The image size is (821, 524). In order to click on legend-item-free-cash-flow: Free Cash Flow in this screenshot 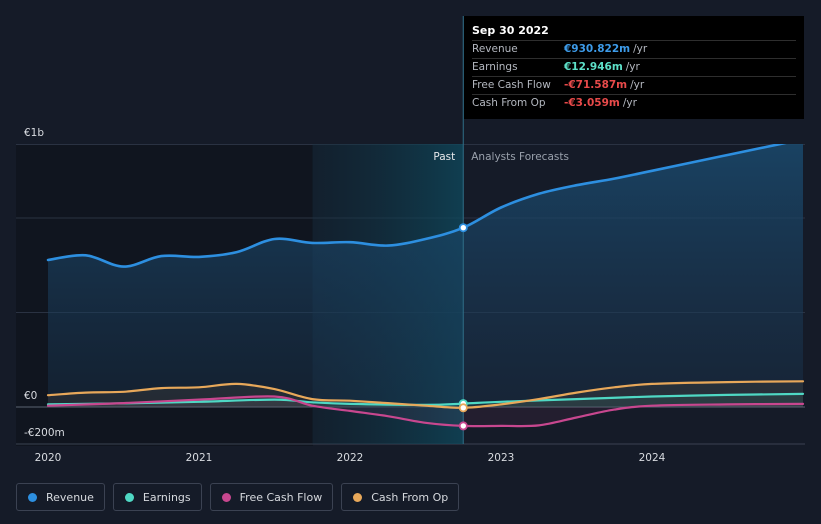, I will do `click(271, 497)`.